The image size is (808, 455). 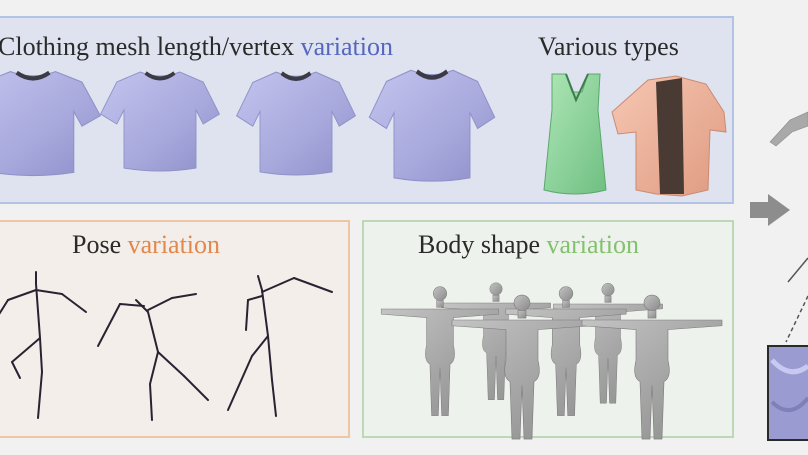 What do you see at coordinates (796, 319) in the screenshot?
I see `partial-dashed-line` at bounding box center [796, 319].